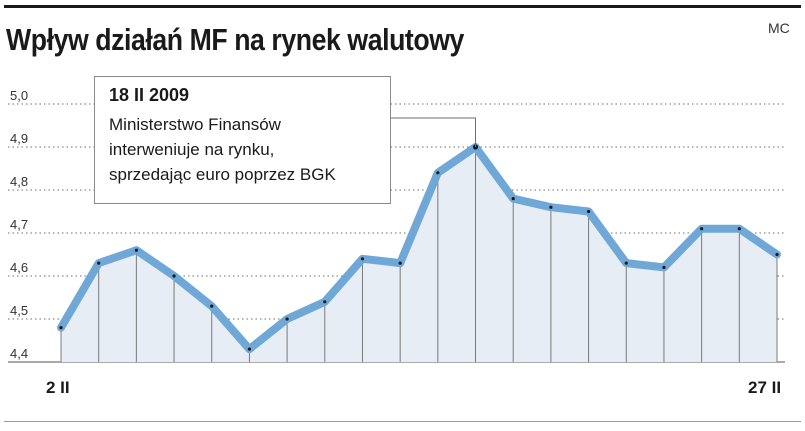 The width and height of the screenshot is (805, 431). What do you see at coordinates (764, 387) in the screenshot?
I see `x-label-last: 27 II` at bounding box center [764, 387].